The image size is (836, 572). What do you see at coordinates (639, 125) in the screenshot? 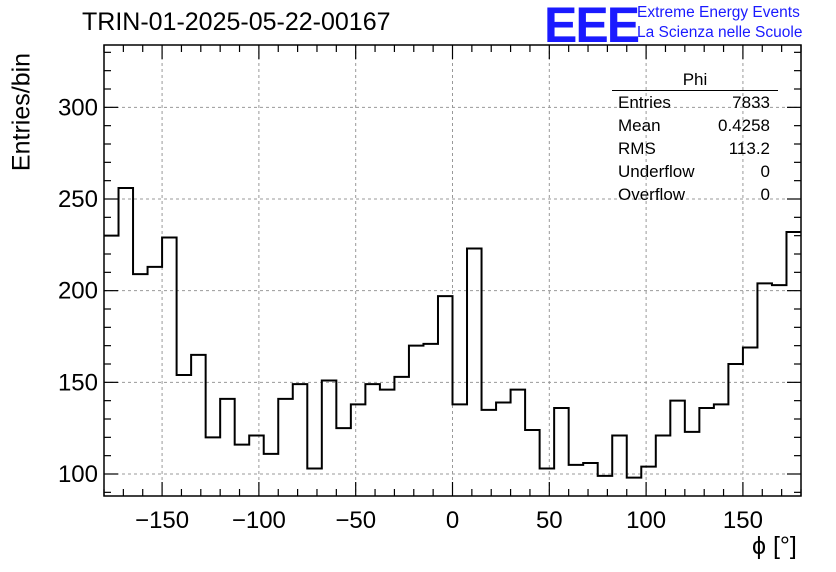
I see `stats-label: Mean` at bounding box center [639, 125].